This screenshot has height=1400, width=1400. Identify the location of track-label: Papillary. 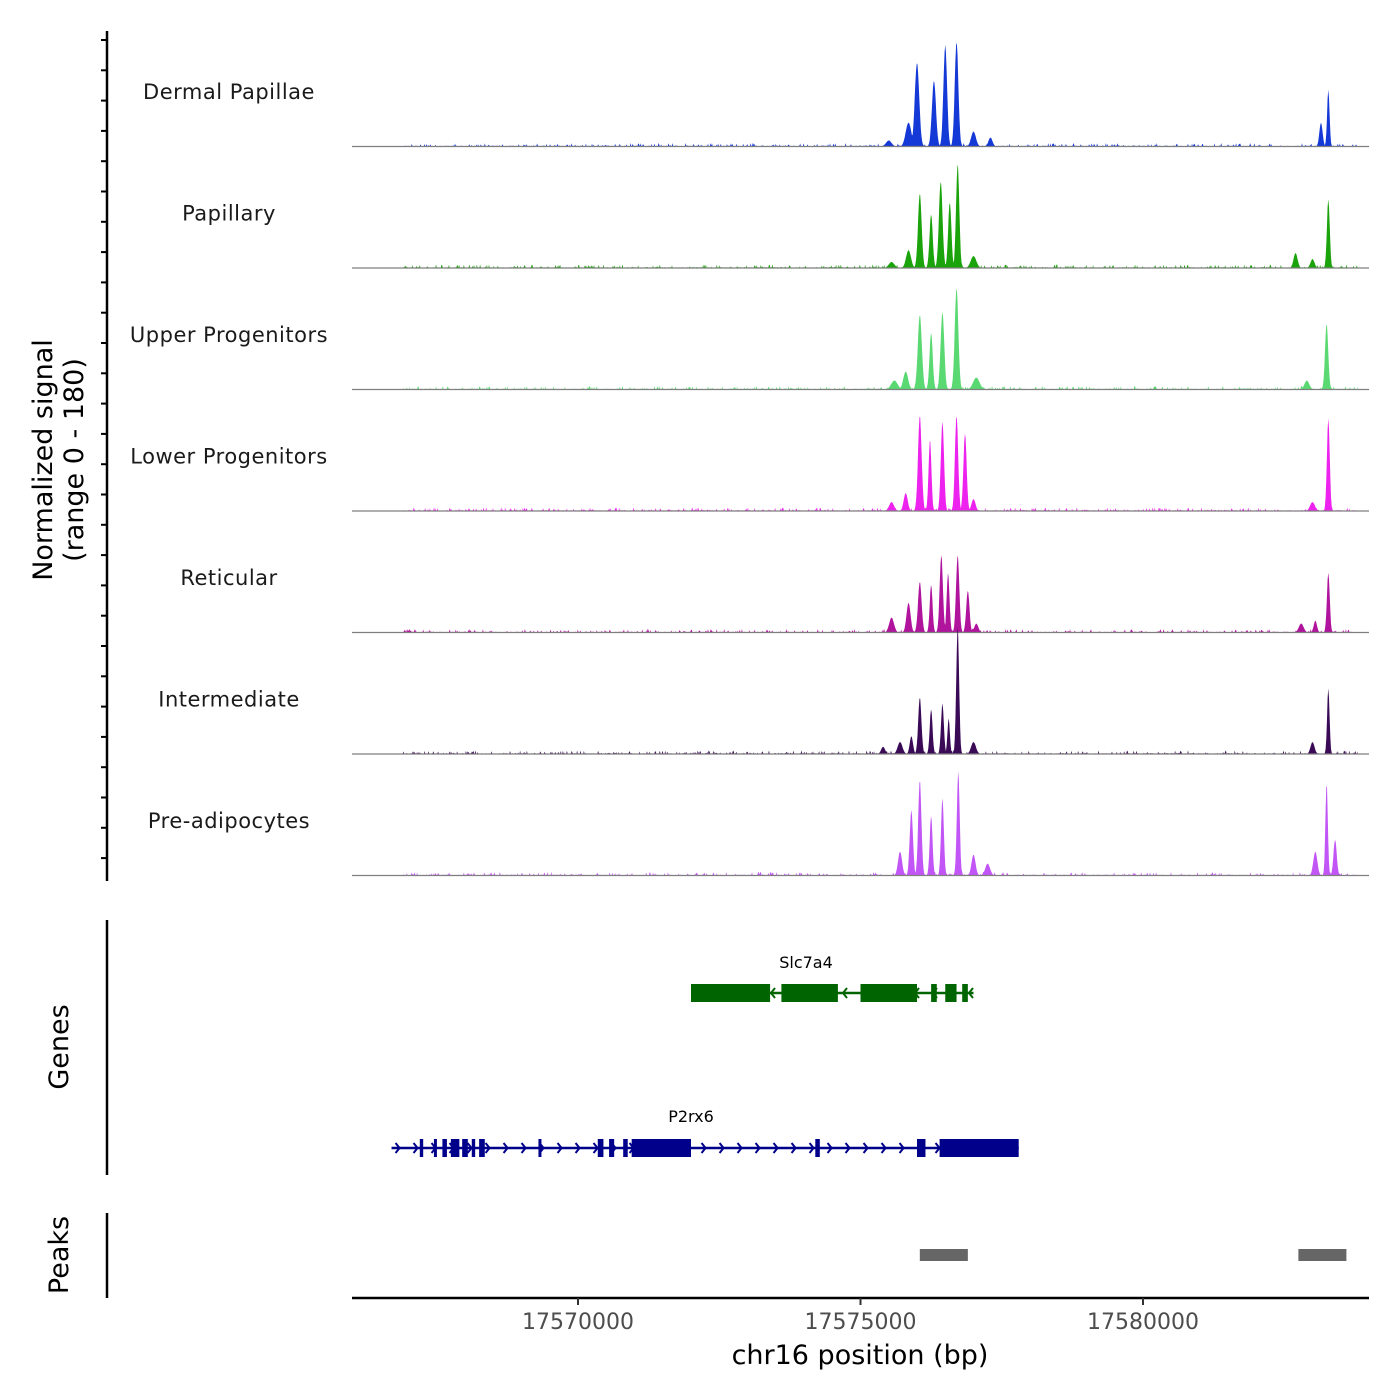
(229, 214).